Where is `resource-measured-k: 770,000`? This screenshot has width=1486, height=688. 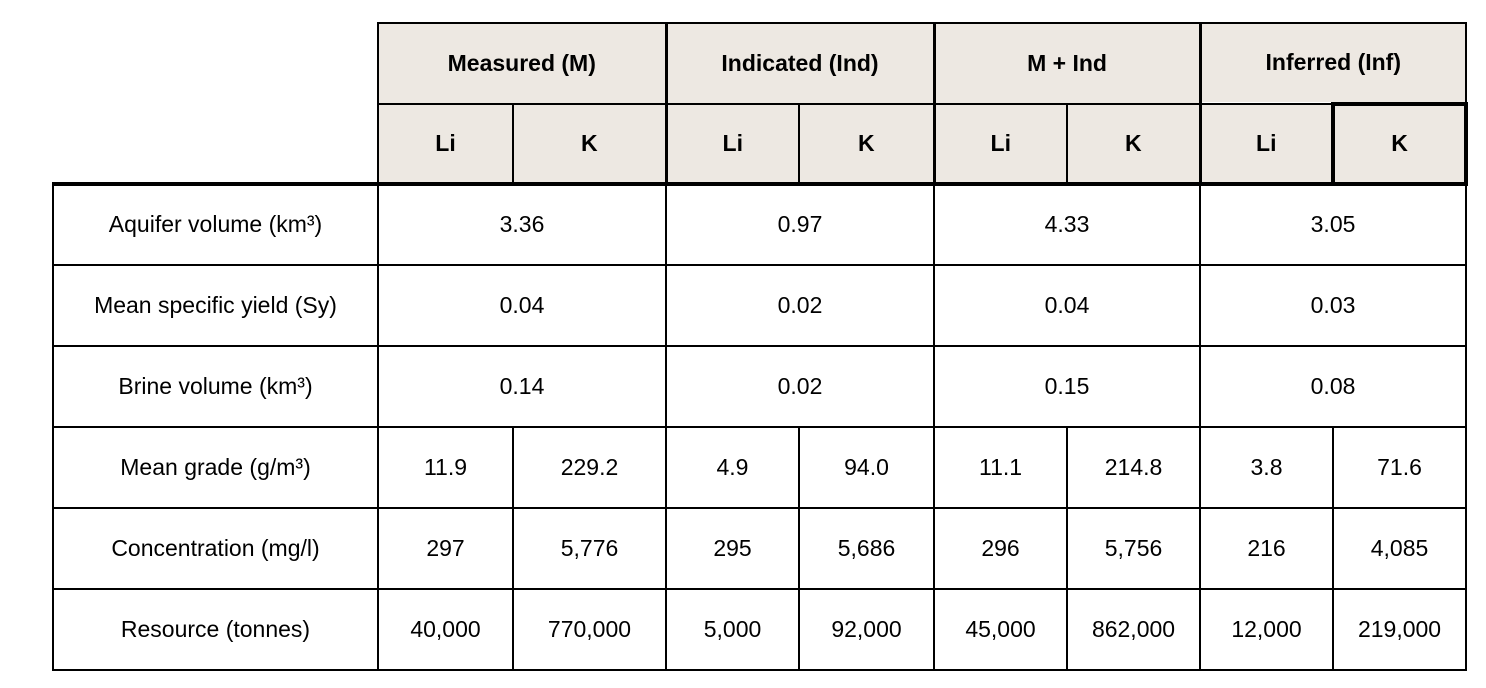 resource-measured-k: 770,000 is located at coordinates (589, 629).